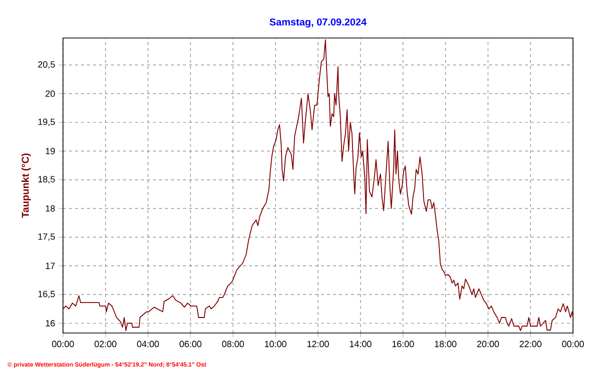 This screenshot has height=384, width=592. What do you see at coordinates (50, 208) in the screenshot?
I see `y-tick-label: 18` at bounding box center [50, 208].